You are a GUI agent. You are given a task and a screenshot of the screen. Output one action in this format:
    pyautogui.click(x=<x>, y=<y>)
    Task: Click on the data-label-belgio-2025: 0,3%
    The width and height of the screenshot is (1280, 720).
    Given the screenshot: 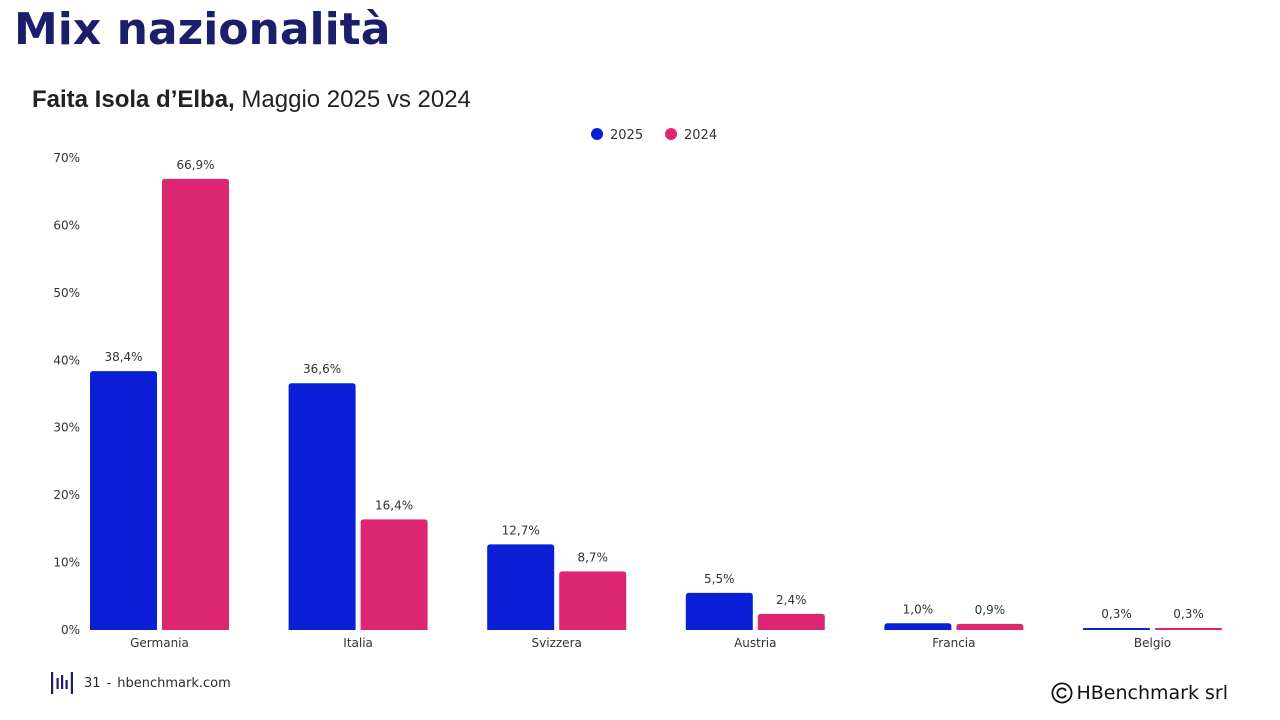 What is the action you would take?
    pyautogui.click(x=1116, y=614)
    